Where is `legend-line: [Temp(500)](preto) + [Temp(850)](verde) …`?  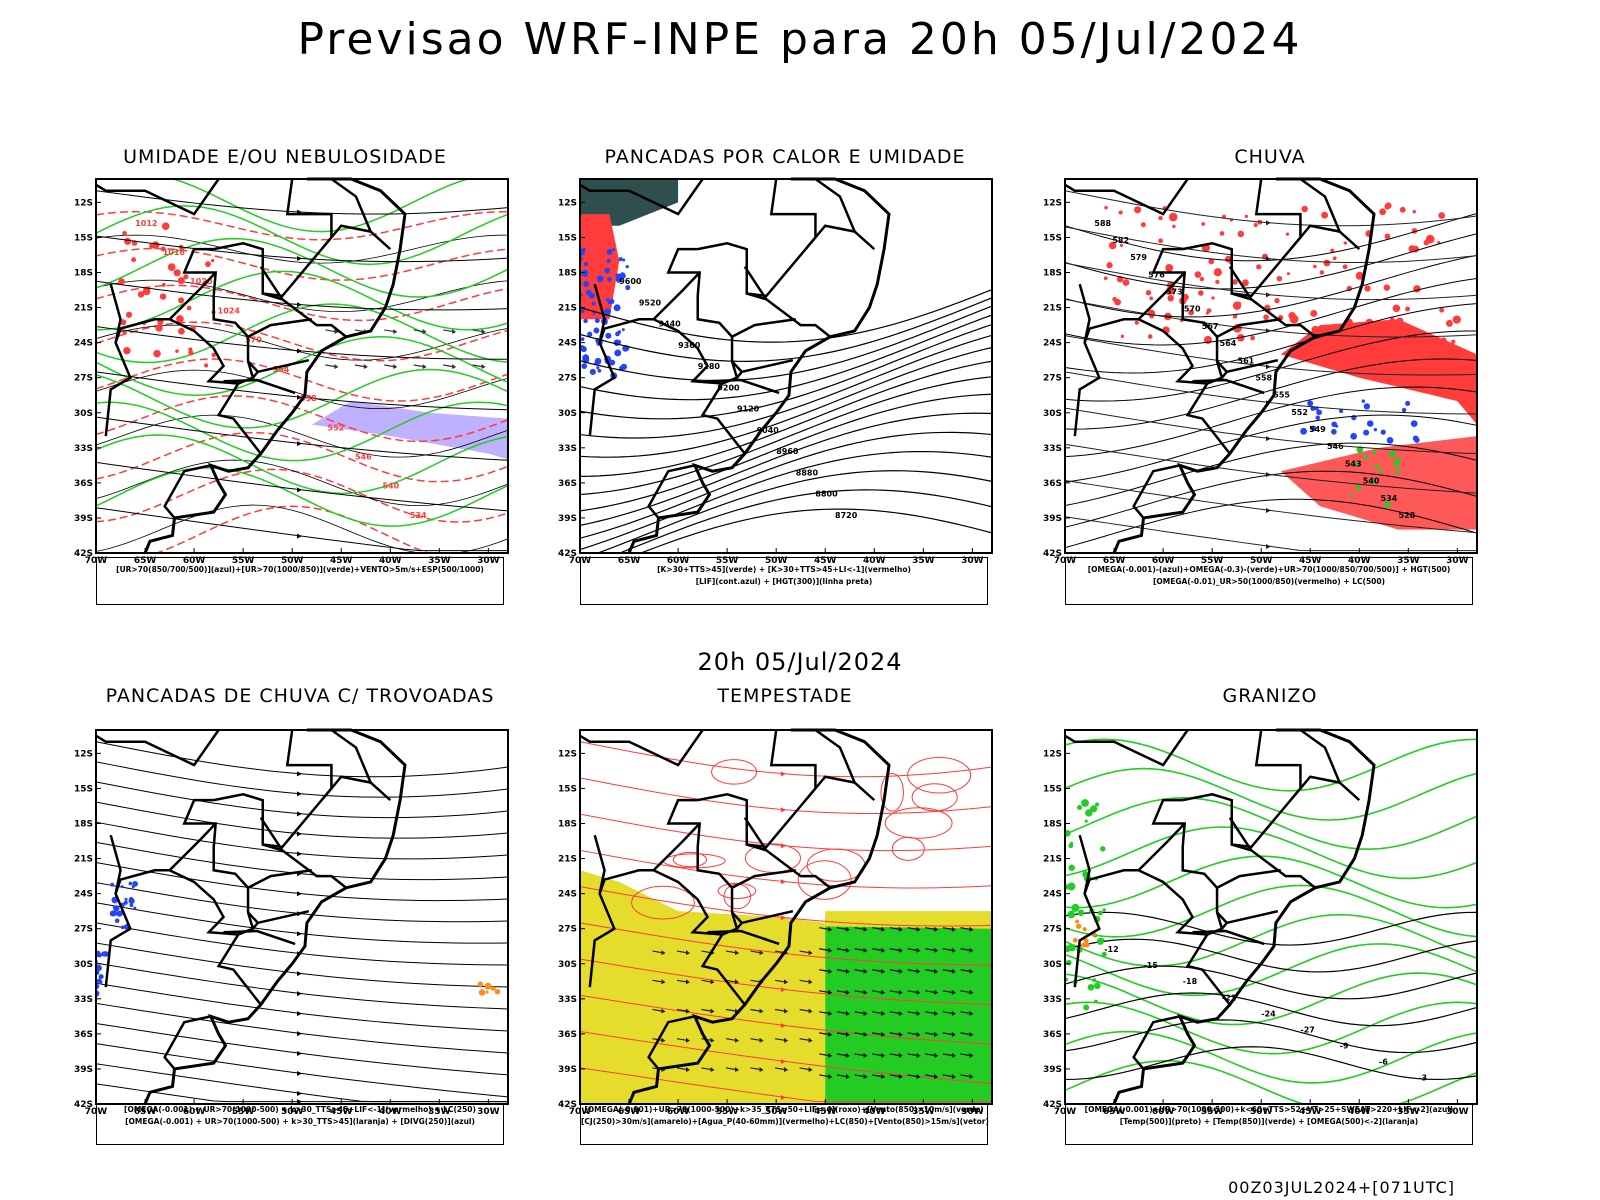
legend-line: [Temp(500)](preto) + [Temp(850)](verde) … is located at coordinates (1269, 1121).